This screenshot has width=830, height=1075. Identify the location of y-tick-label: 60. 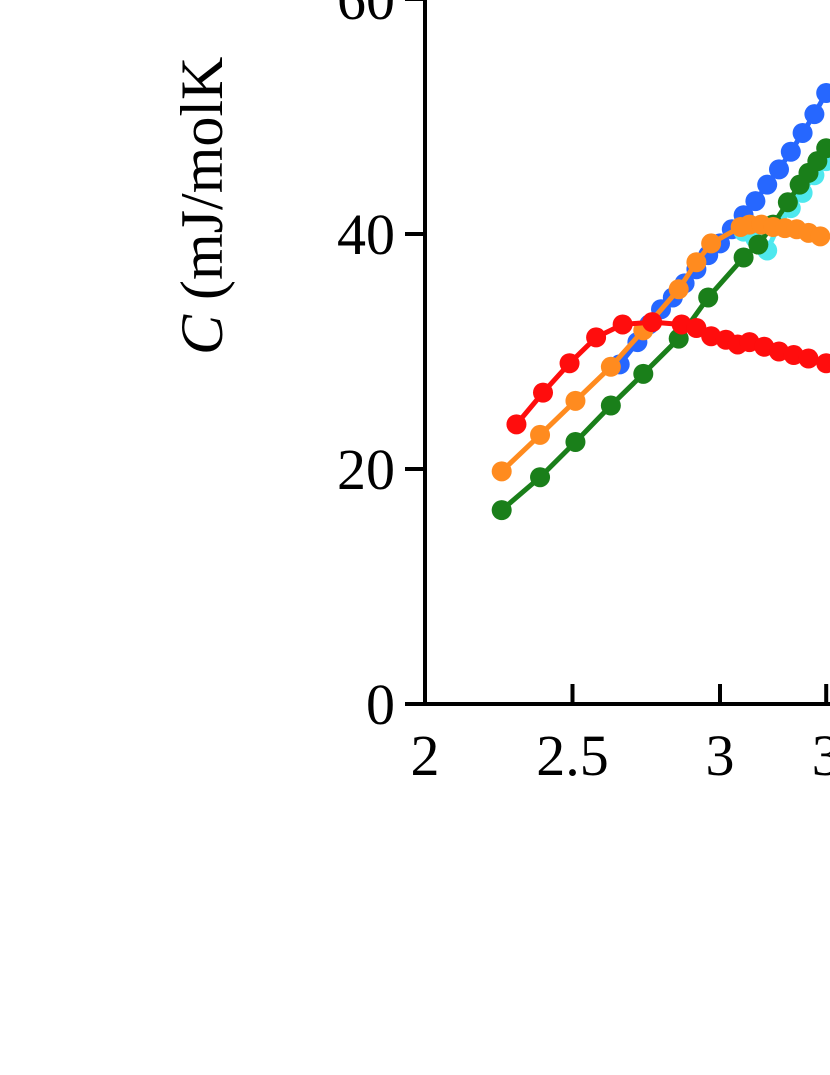
(366, 16).